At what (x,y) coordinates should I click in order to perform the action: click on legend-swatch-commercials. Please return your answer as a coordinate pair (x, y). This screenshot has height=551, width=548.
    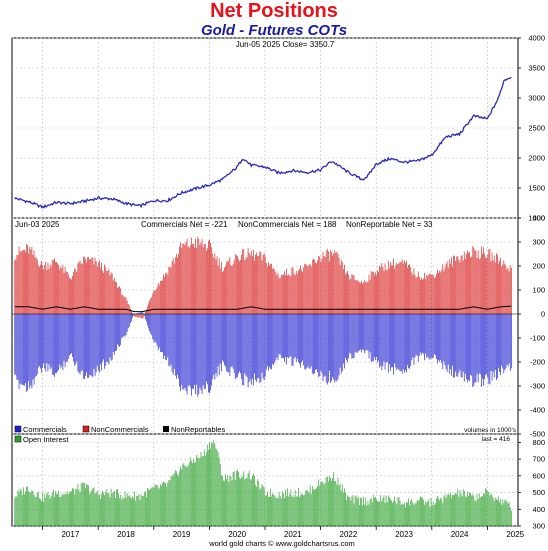
    Looking at the image, I should click on (18, 429).